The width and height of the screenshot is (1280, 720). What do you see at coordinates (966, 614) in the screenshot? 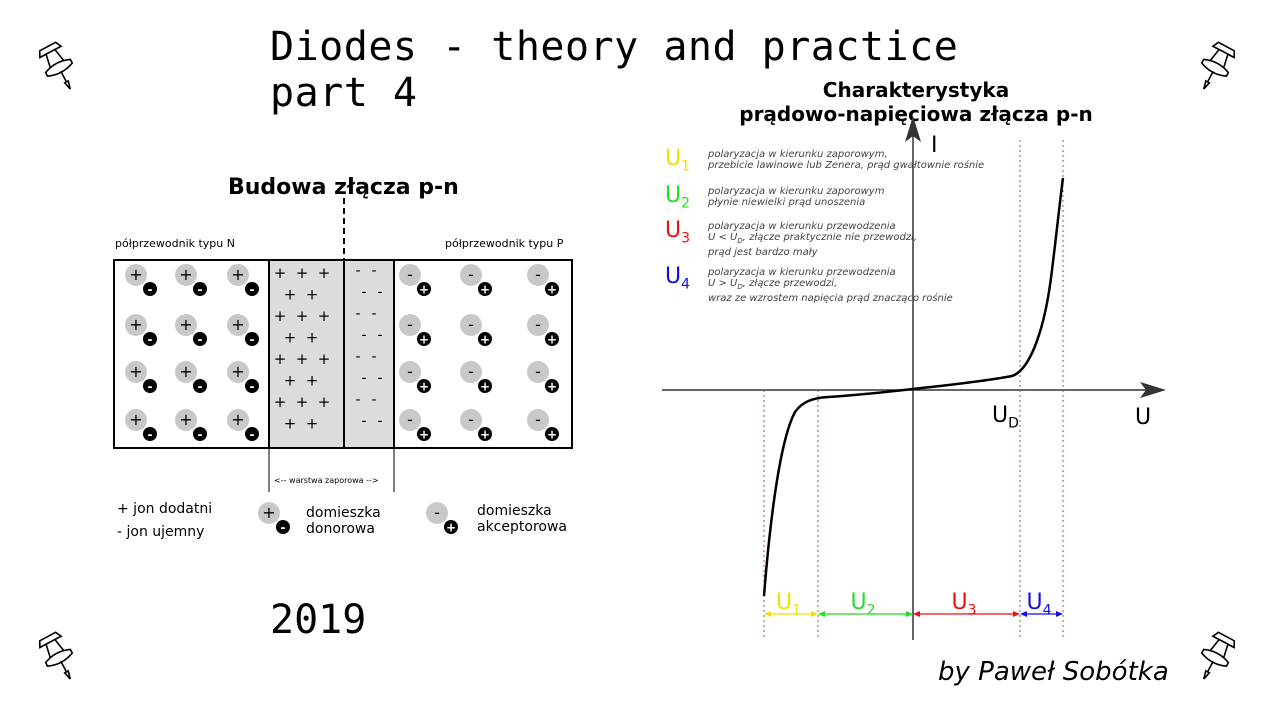
I see `span-arrow-u3` at bounding box center [966, 614].